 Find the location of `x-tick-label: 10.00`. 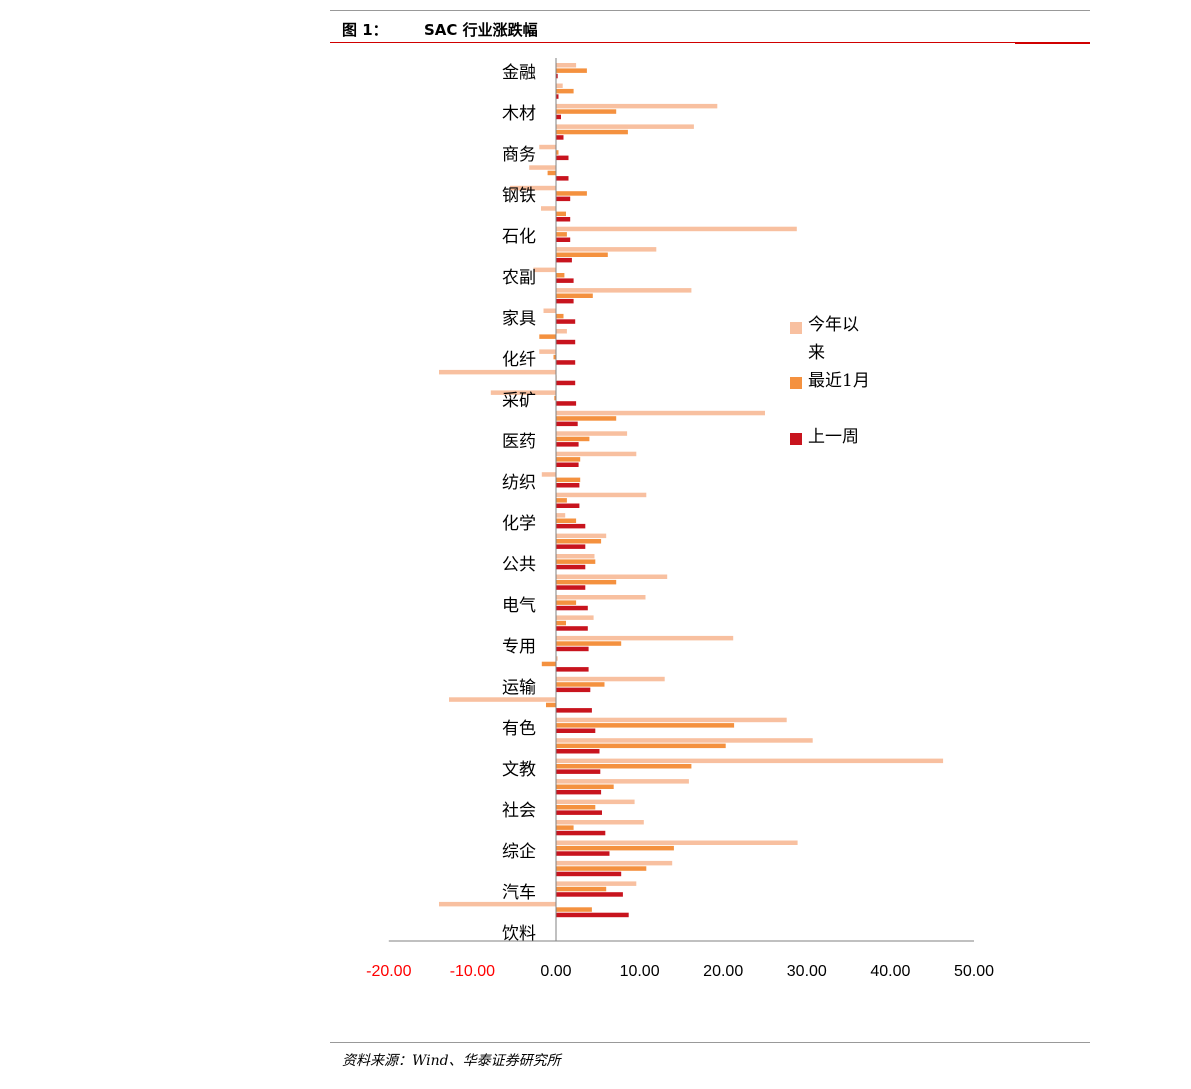

x-tick-label: 10.00 is located at coordinates (640, 971).